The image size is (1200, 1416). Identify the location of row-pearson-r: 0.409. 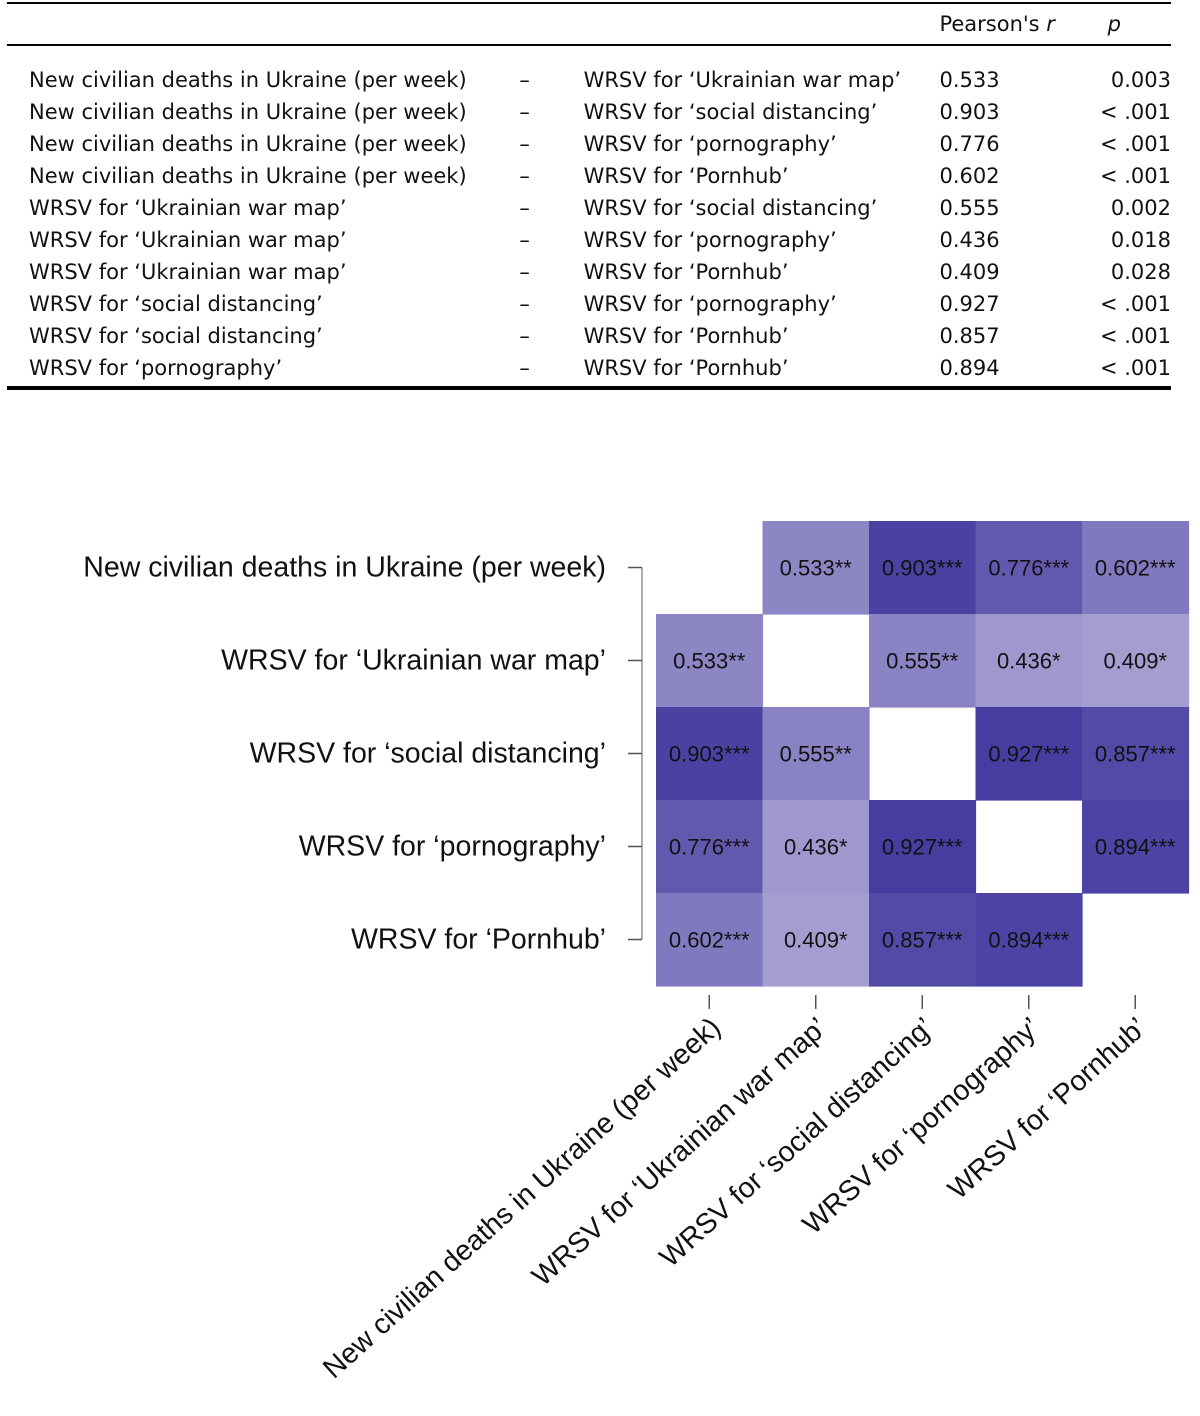
(969, 272).